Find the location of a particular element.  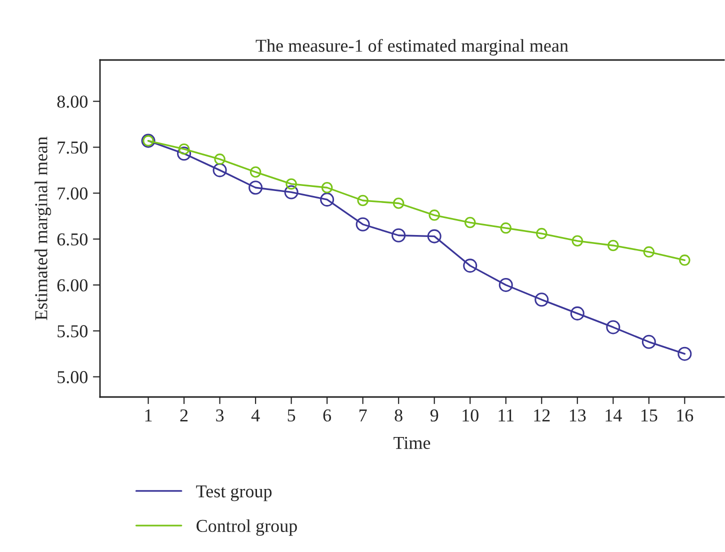

x-tick-label: 9 is located at coordinates (434, 415).